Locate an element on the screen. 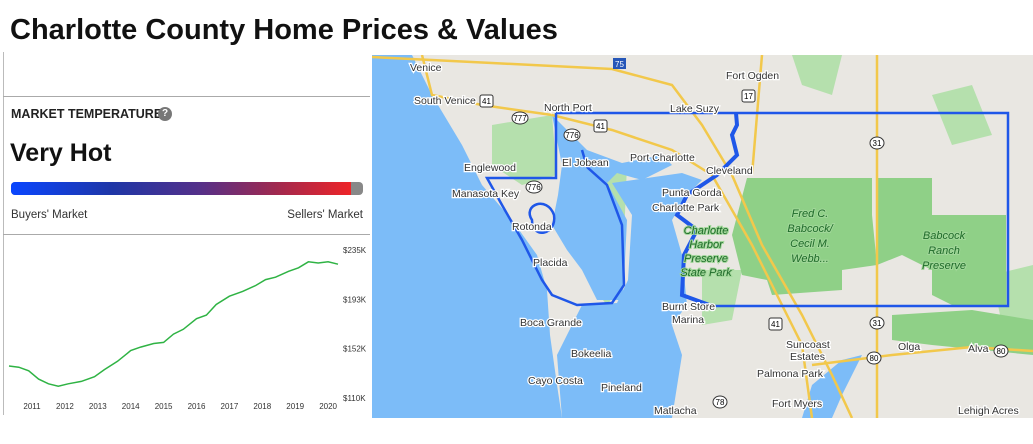 Image resolution: width=1033 pixels, height=444 pixels. x-tick-label: 2020 is located at coordinates (328, 406).